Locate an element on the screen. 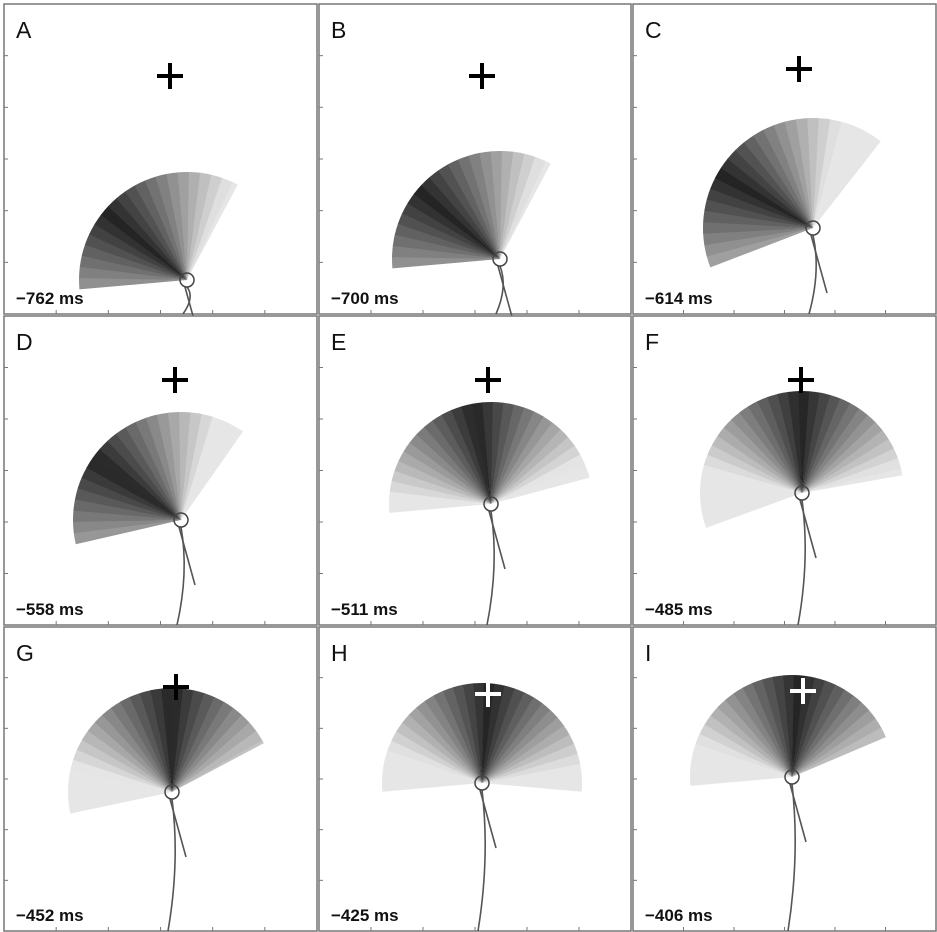  panel-letter: C is located at coordinates (653, 30).